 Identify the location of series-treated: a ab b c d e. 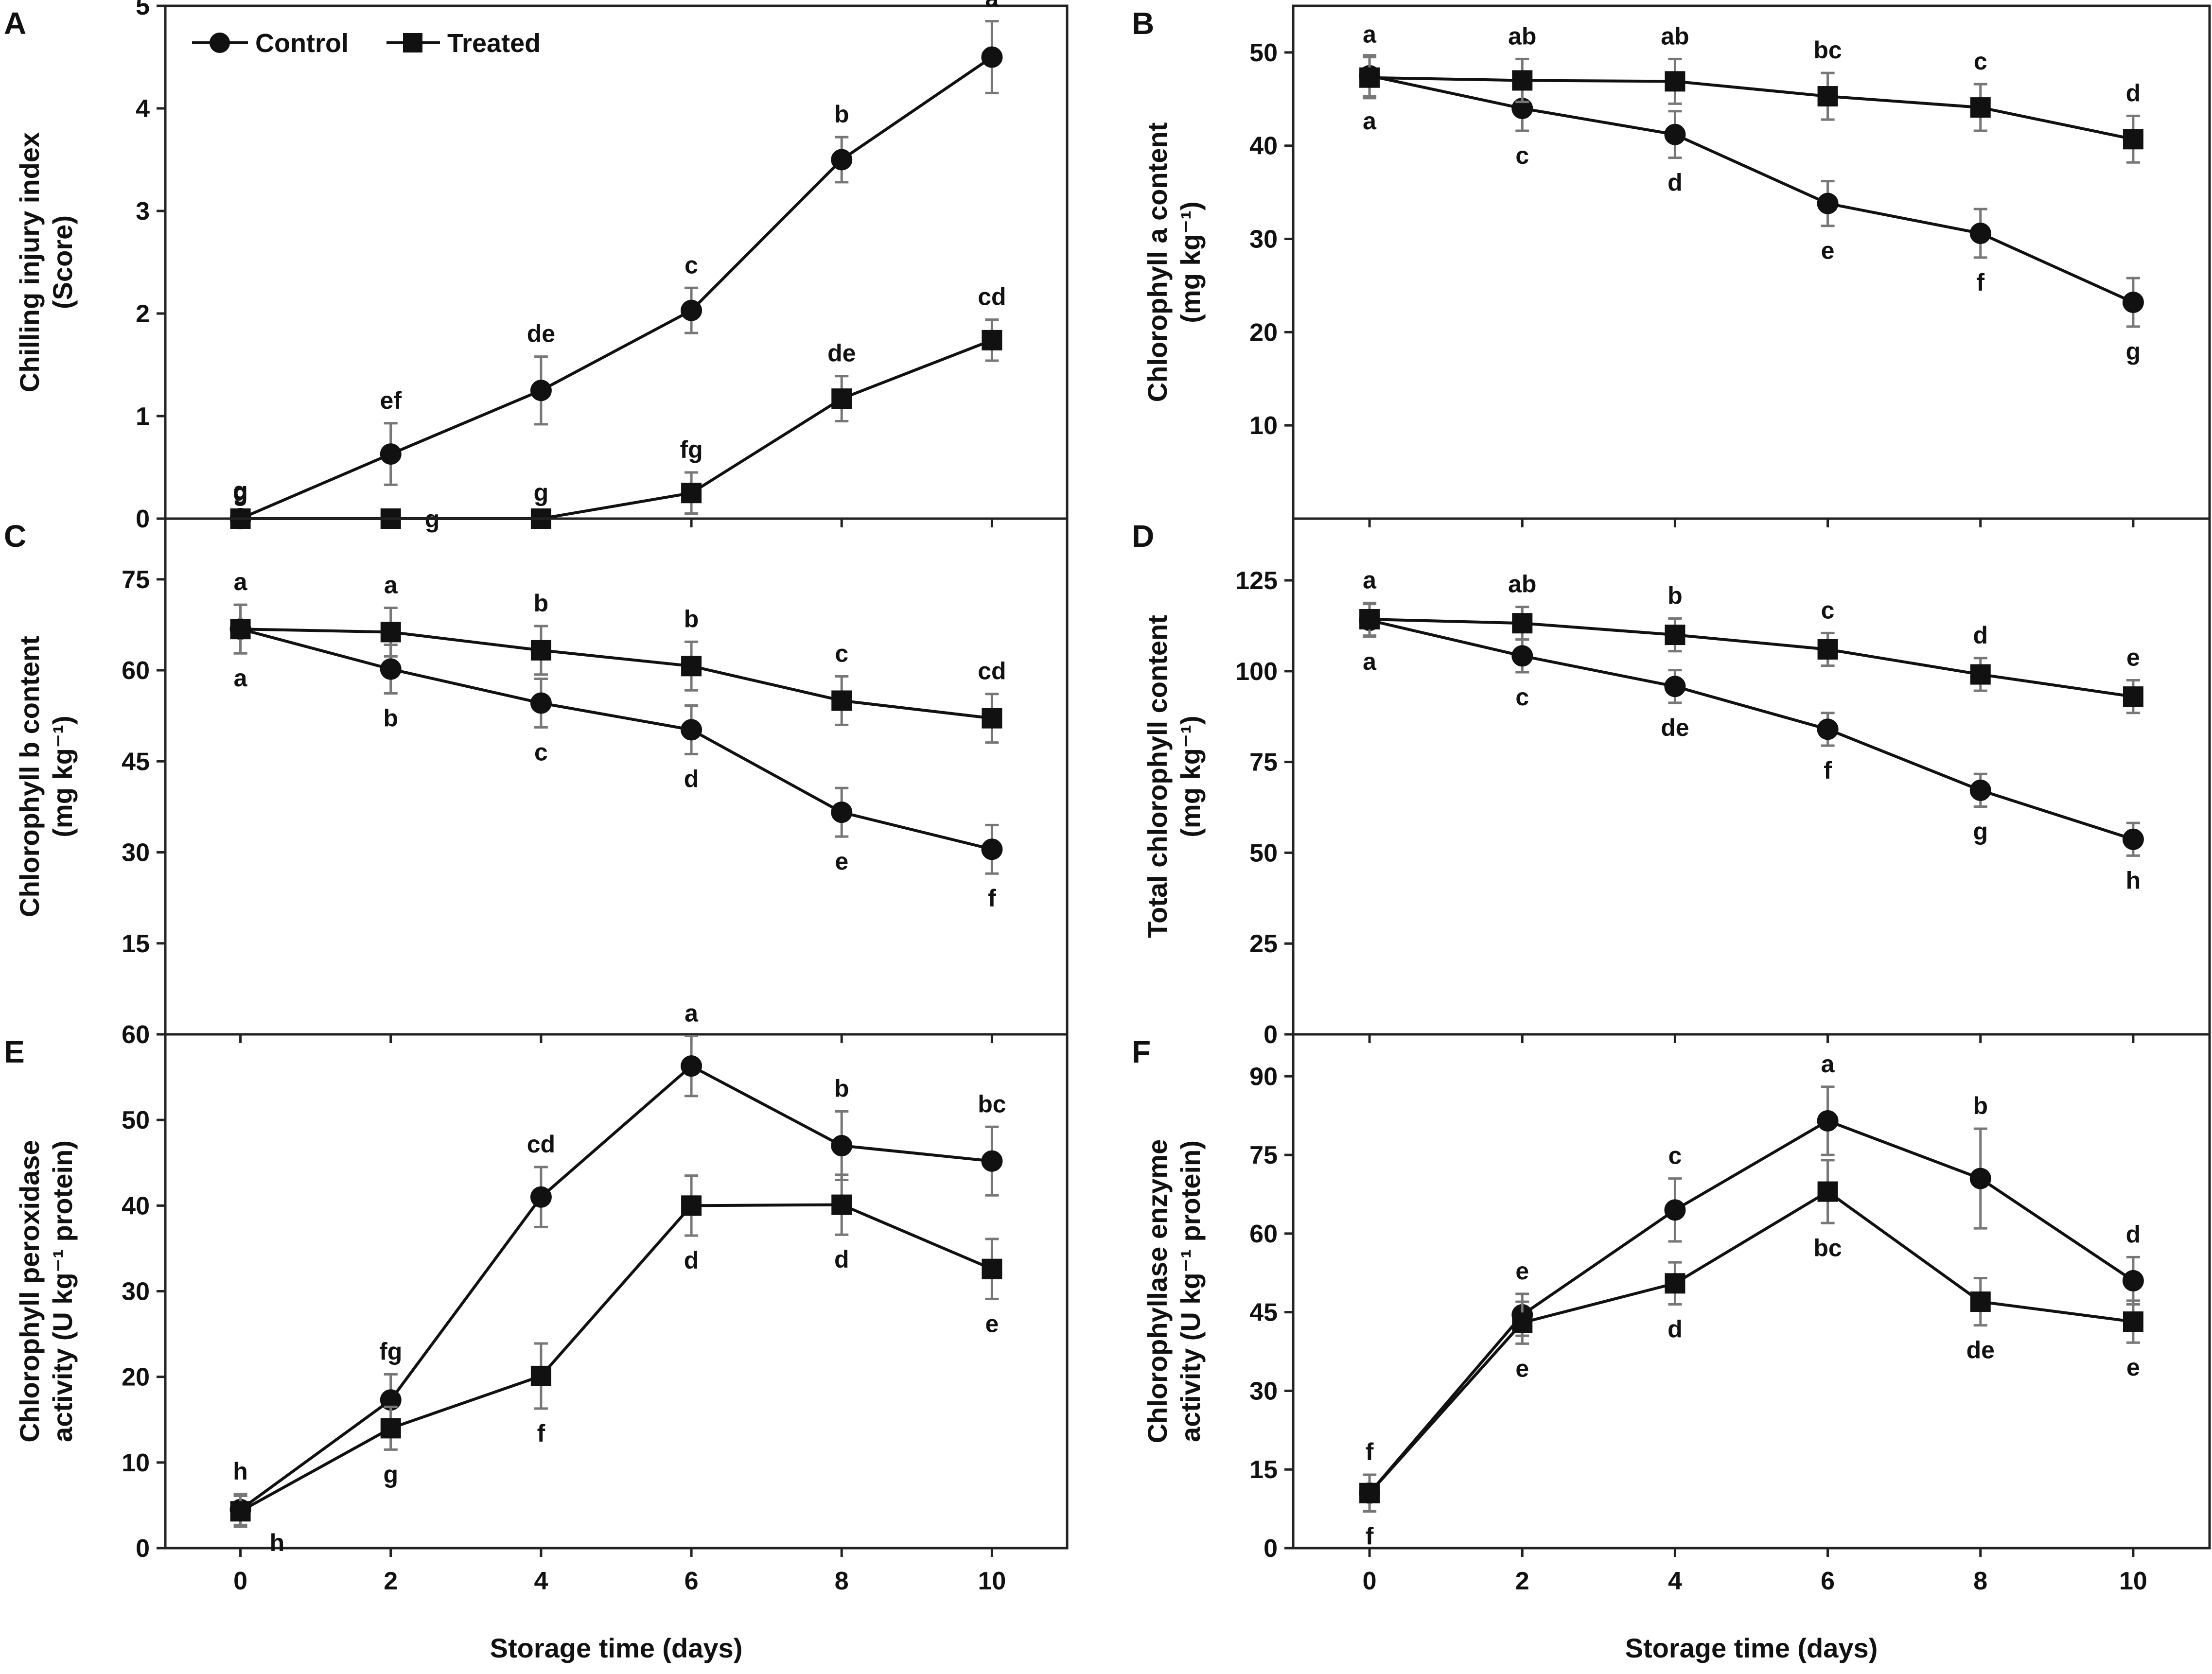
(1751, 640).